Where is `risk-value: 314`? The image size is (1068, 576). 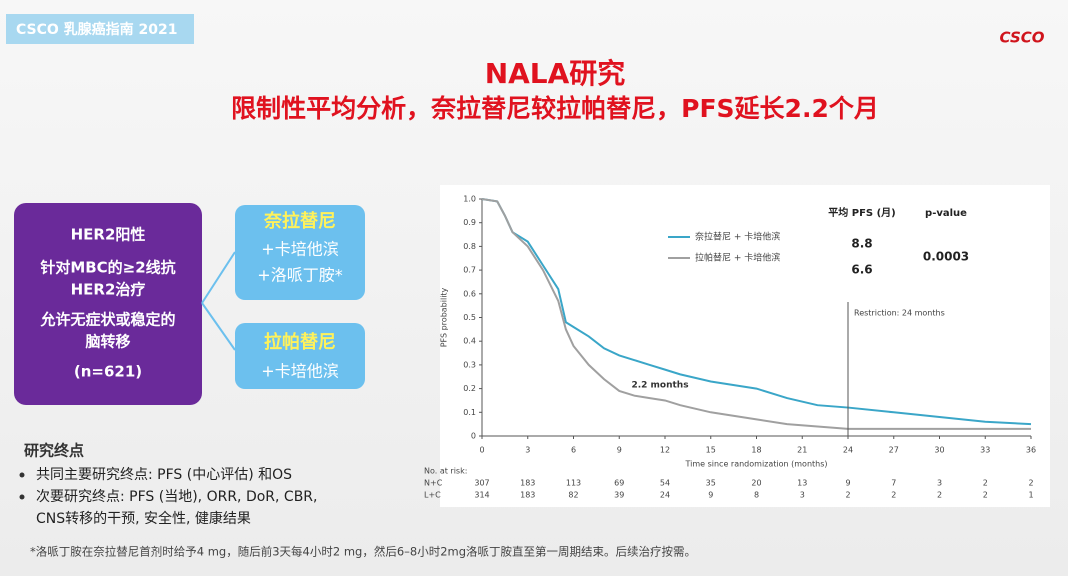
risk-value: 314 is located at coordinates (481, 495).